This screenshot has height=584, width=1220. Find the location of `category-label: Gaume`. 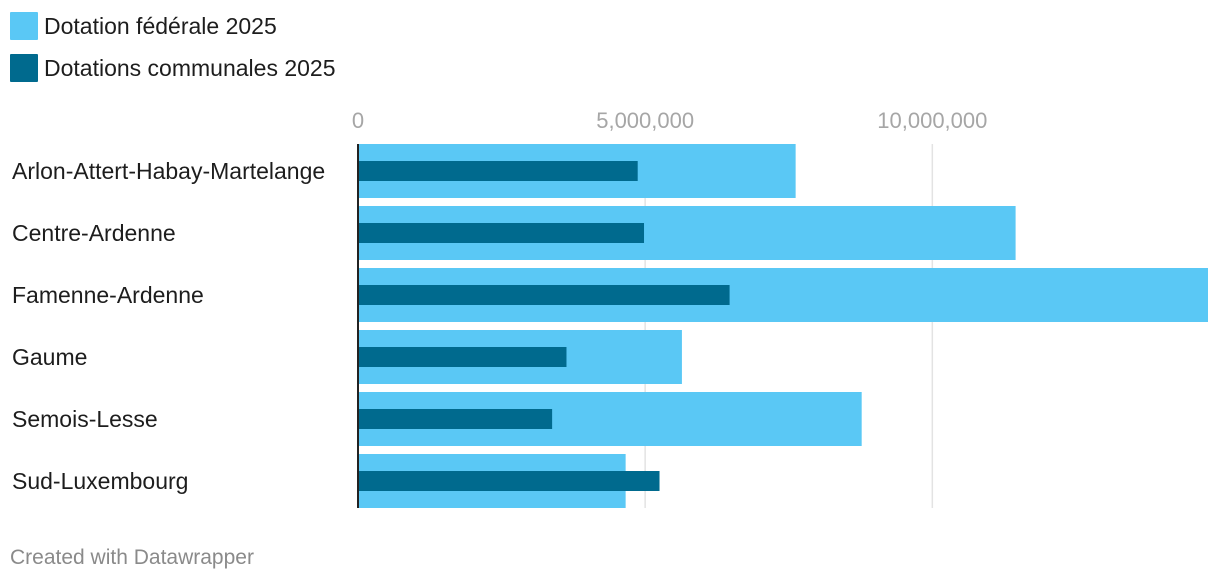

category-label: Gaume is located at coordinates (49, 357).